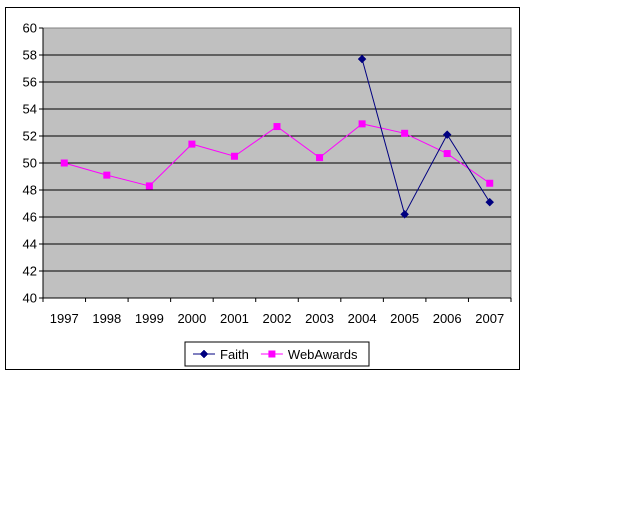 This screenshot has height=512, width=640. Describe the element at coordinates (426, 137) in the screenshot. I see `faith-line` at that location.